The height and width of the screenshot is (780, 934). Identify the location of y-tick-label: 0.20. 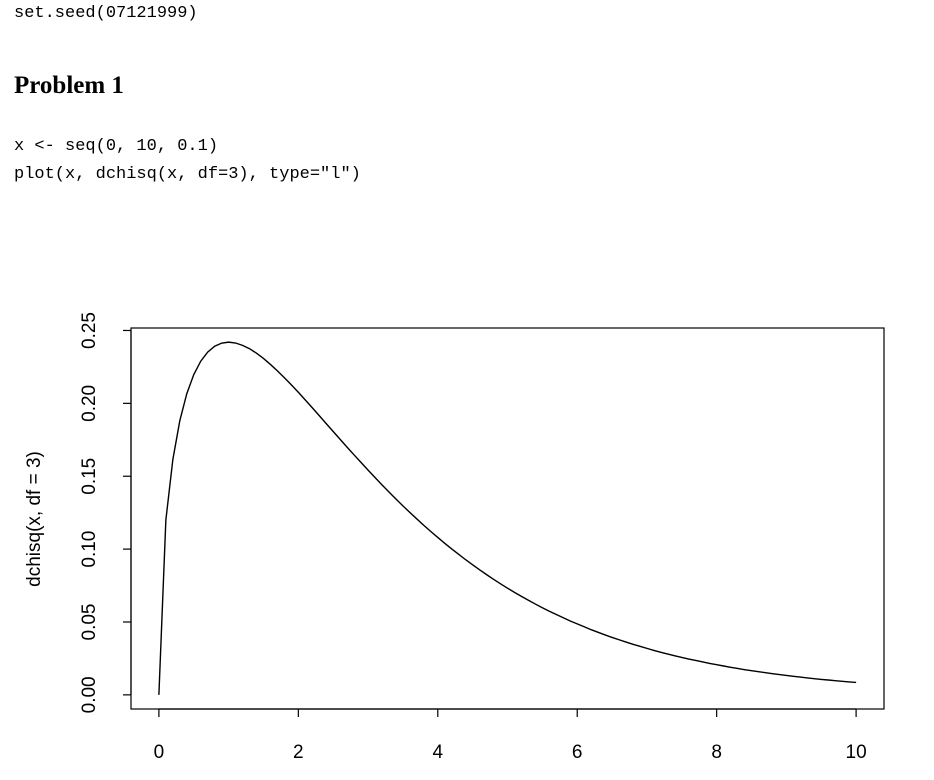
(89, 403).